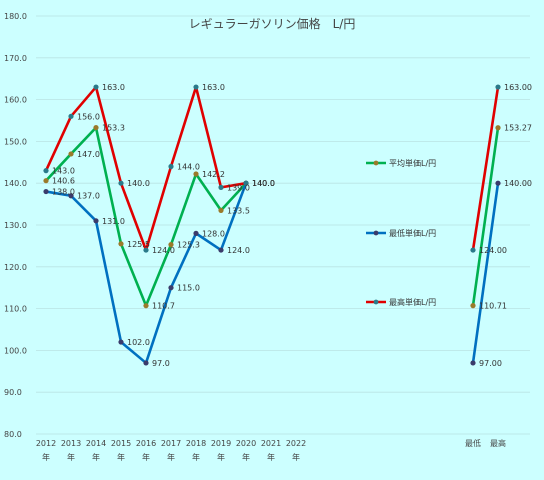 The height and width of the screenshot is (480, 544). Describe the element at coordinates (121, 443) in the screenshot. I see `x-tick-label: 2015` at that location.